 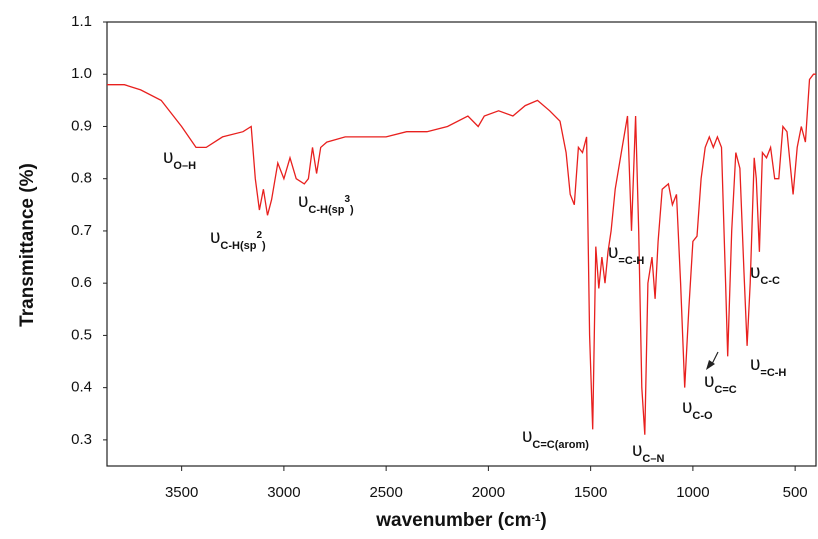 What do you see at coordinates (555, 438) in the screenshot?
I see `annotation: υC=C(arom)` at bounding box center [555, 438].